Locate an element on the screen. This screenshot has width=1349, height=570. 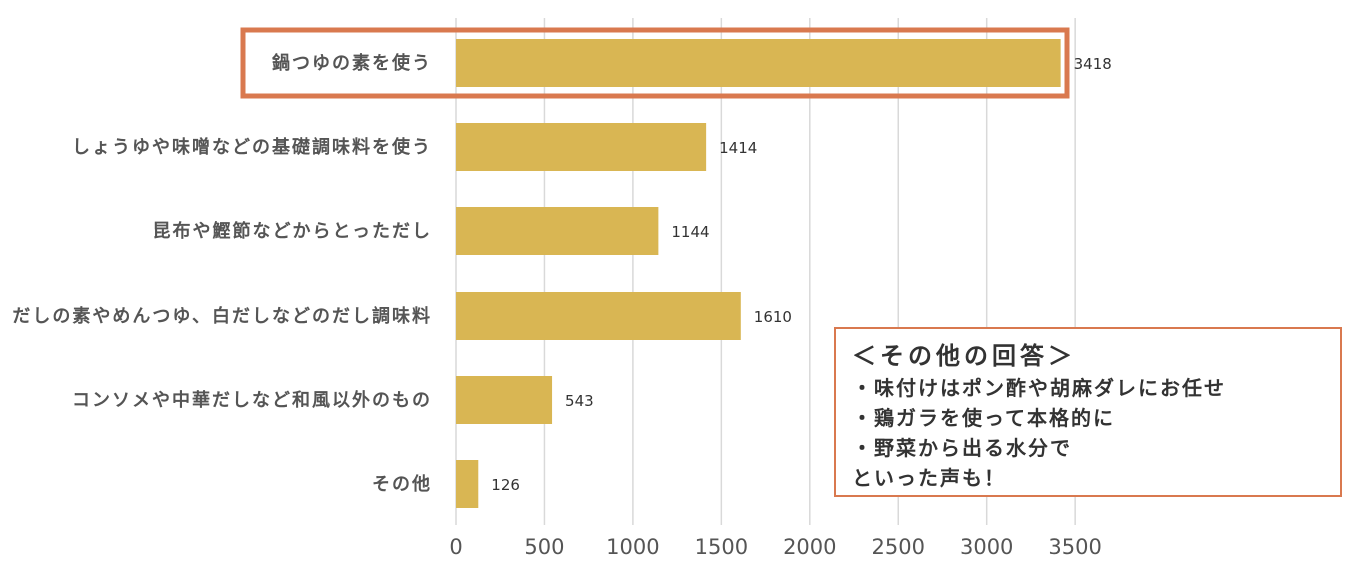
x-tick-label: 2000 is located at coordinates (809, 547).